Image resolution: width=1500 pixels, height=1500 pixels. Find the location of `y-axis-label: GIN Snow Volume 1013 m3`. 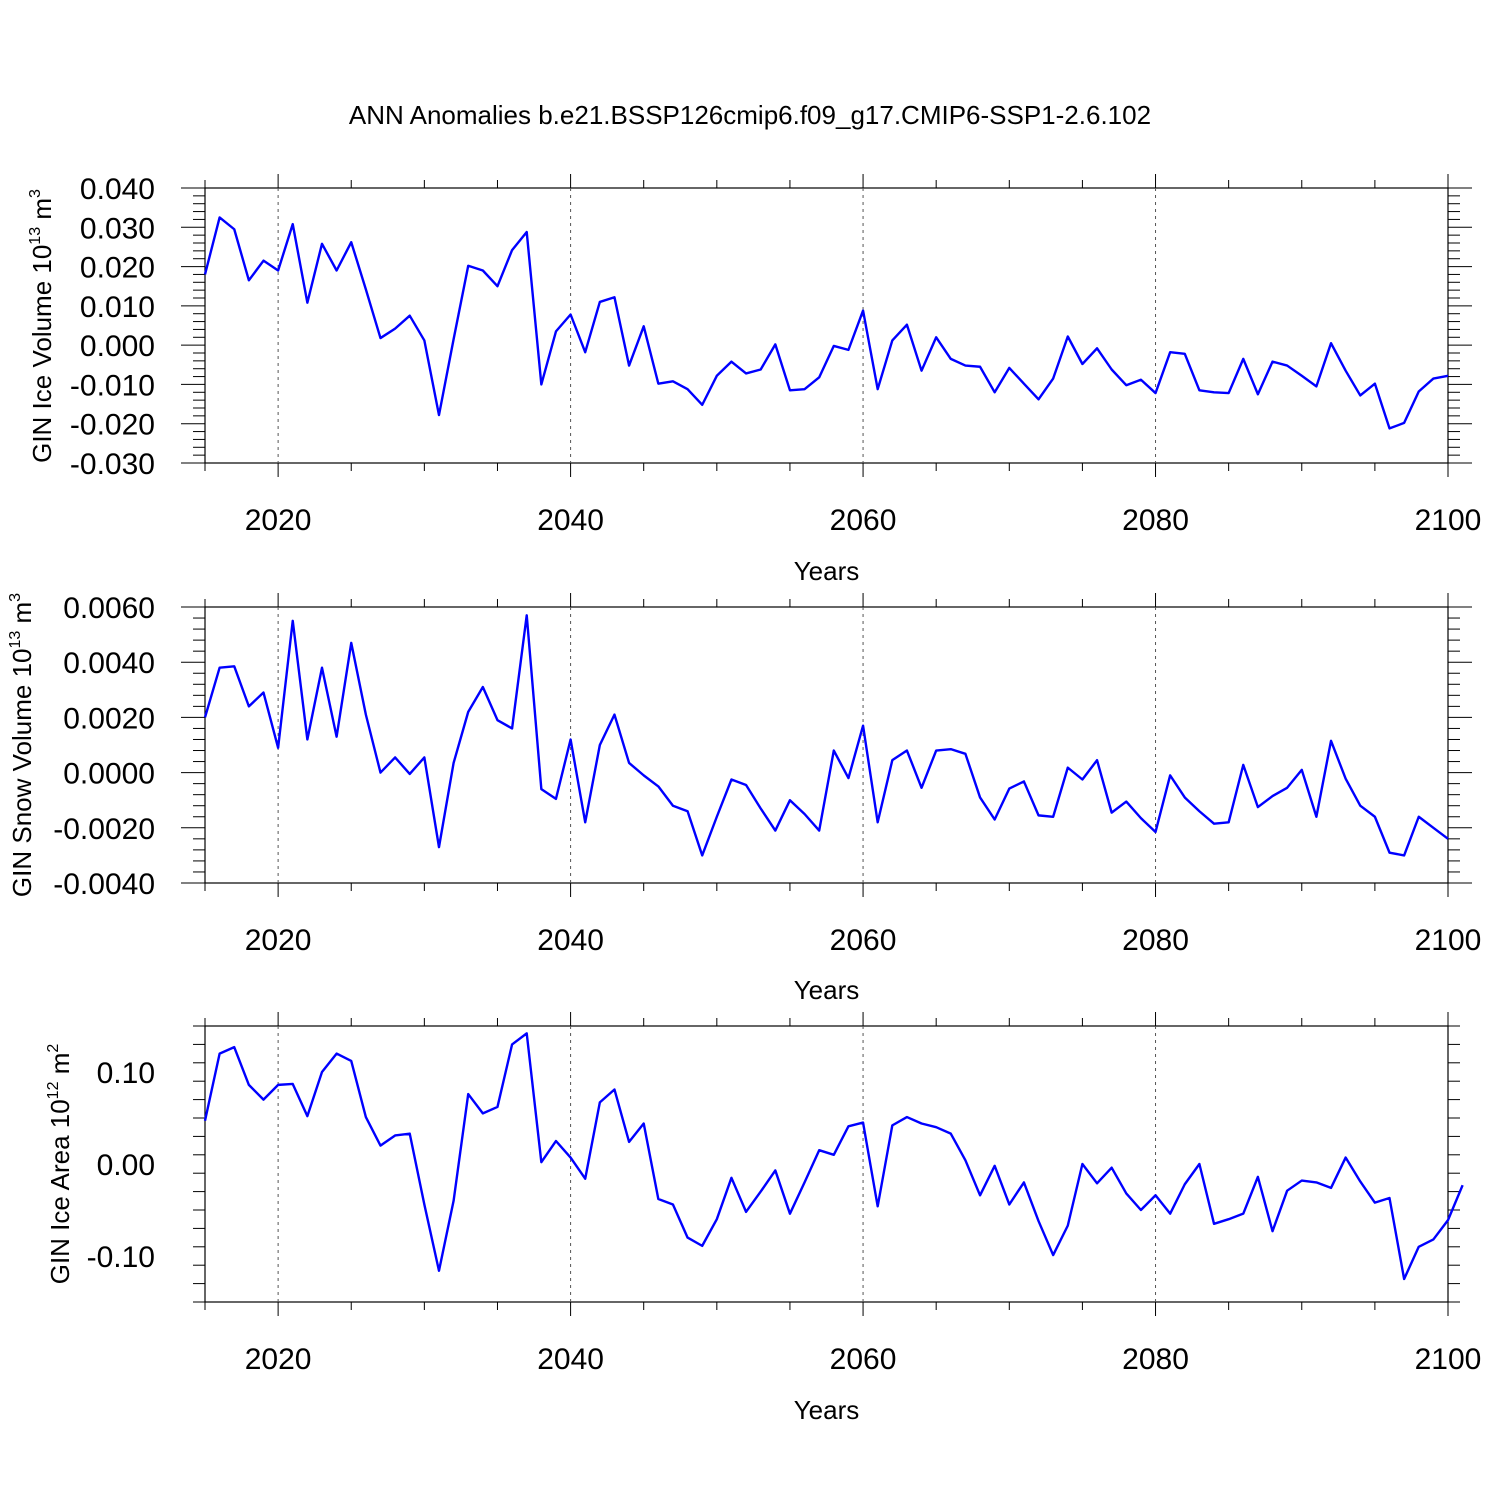

y-axis-label: GIN Snow Volume 1013 m3 is located at coordinates (22, 745).